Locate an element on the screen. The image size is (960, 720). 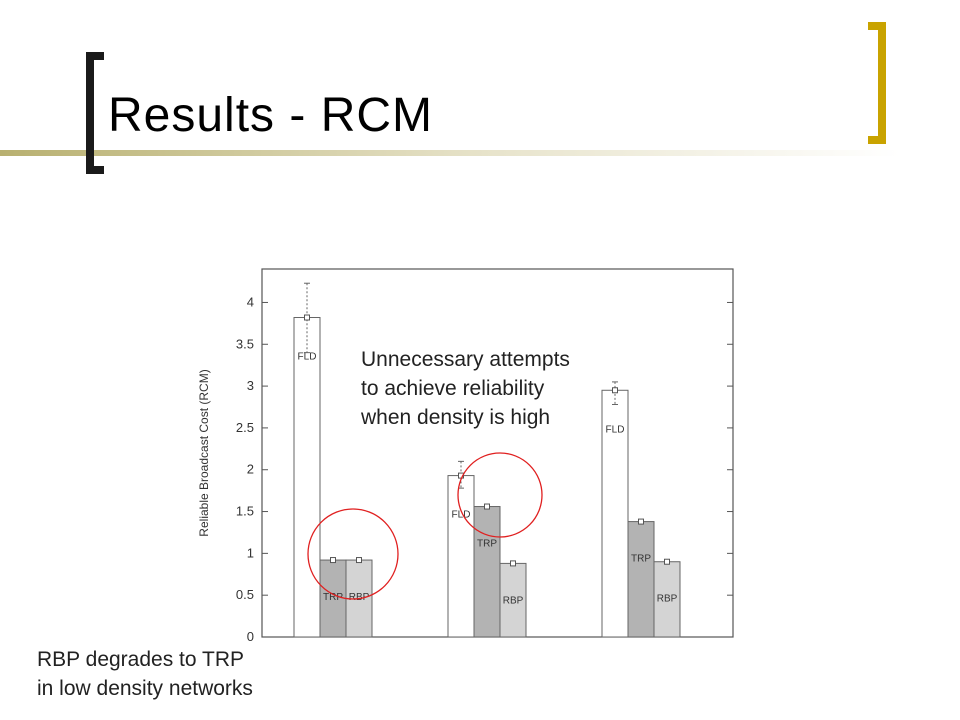
slide-title: Results - RCM is located at coordinates (271, 115).